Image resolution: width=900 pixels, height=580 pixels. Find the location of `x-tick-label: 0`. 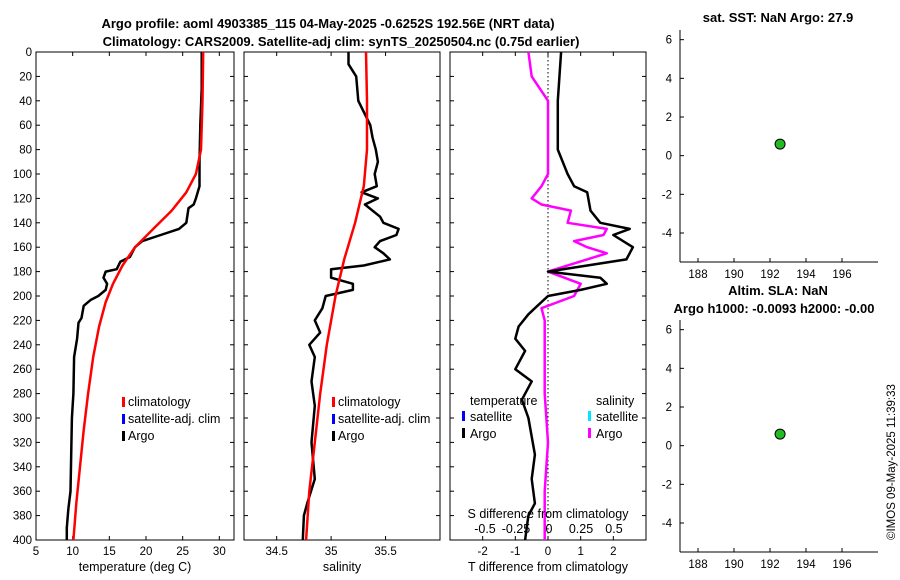

x-tick-label: 0 is located at coordinates (548, 552).